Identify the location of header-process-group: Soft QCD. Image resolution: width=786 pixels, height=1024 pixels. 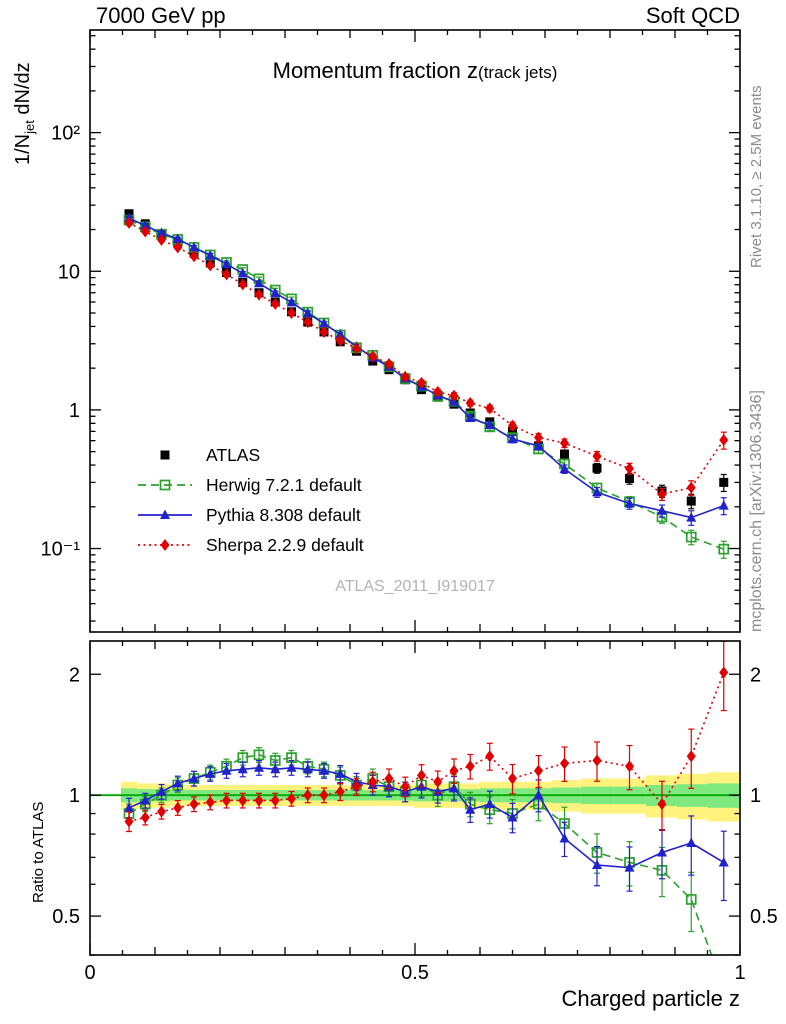
(692, 15).